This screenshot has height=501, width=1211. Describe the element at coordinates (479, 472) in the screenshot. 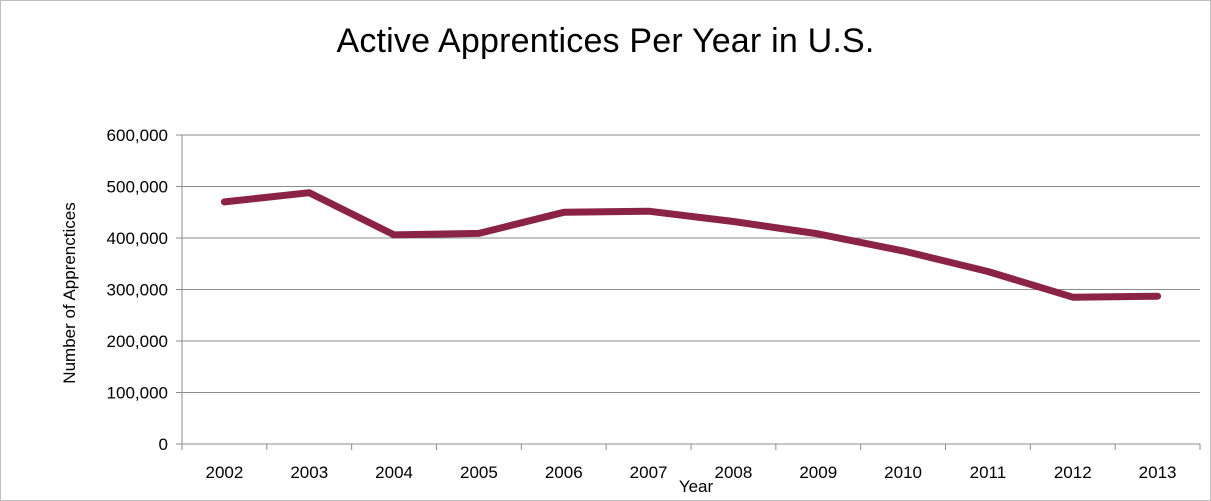

I see `x-tick-label: 2005` at that location.